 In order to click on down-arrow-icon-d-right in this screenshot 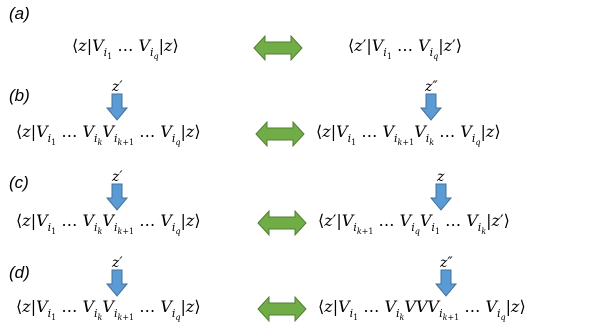, I will do `click(446, 283)`.